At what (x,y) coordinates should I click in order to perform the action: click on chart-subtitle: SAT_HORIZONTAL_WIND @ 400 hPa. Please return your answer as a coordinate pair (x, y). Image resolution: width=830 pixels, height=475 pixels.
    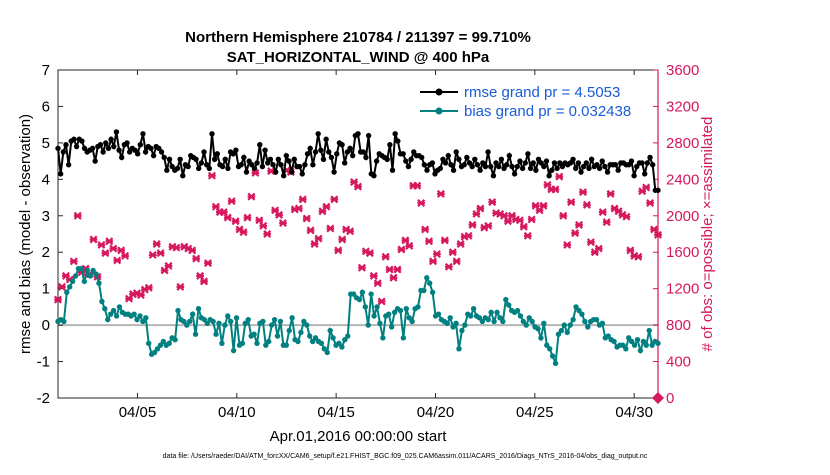
    Looking at the image, I should click on (358, 57).